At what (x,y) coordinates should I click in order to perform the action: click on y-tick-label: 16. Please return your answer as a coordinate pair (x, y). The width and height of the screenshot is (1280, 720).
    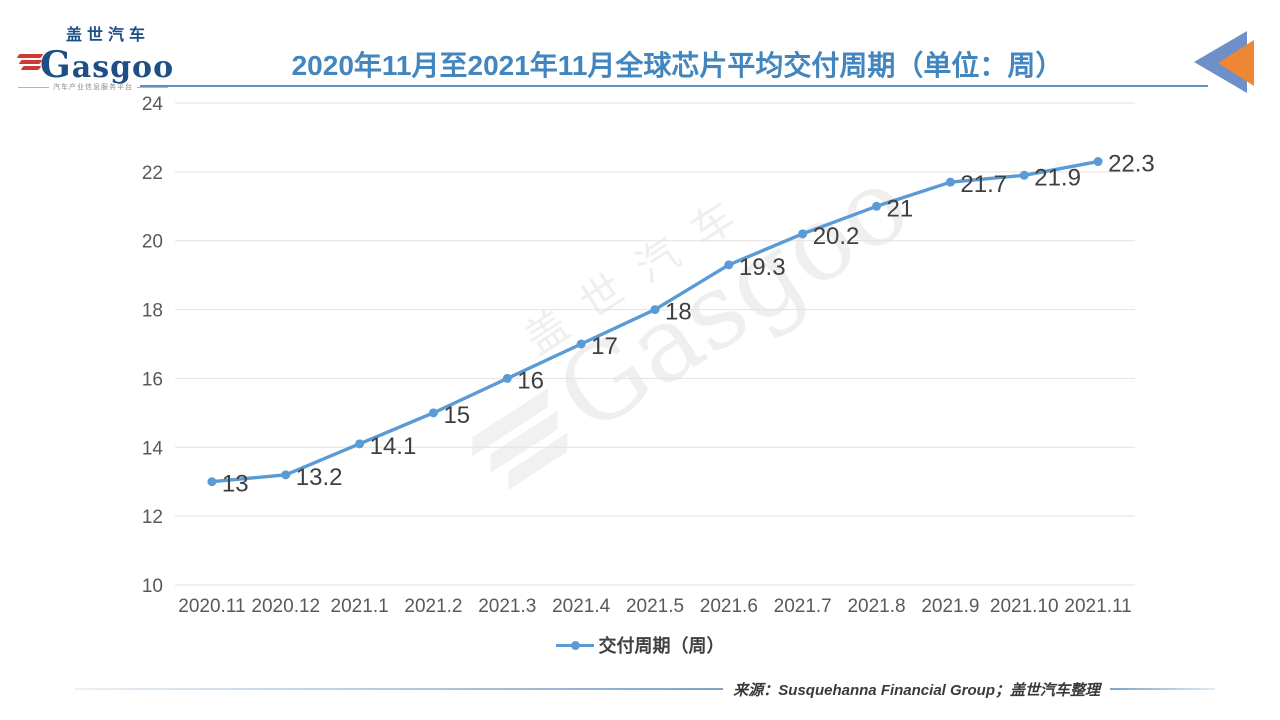
    Looking at the image, I should click on (152, 379).